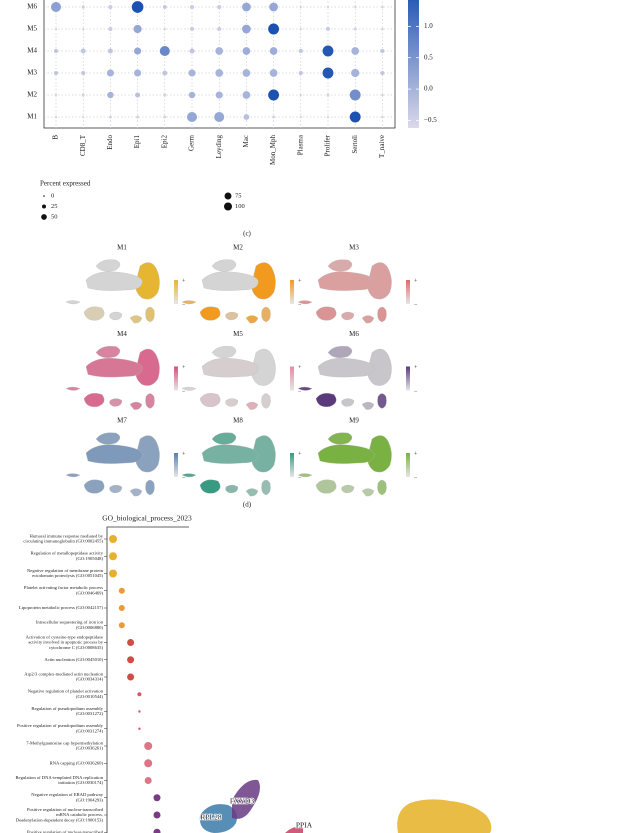 Image resolution: width=617 pixels, height=833 pixels. Describe the element at coordinates (137, 142) in the screenshot. I see `x-tick-label: Epi1` at that location.